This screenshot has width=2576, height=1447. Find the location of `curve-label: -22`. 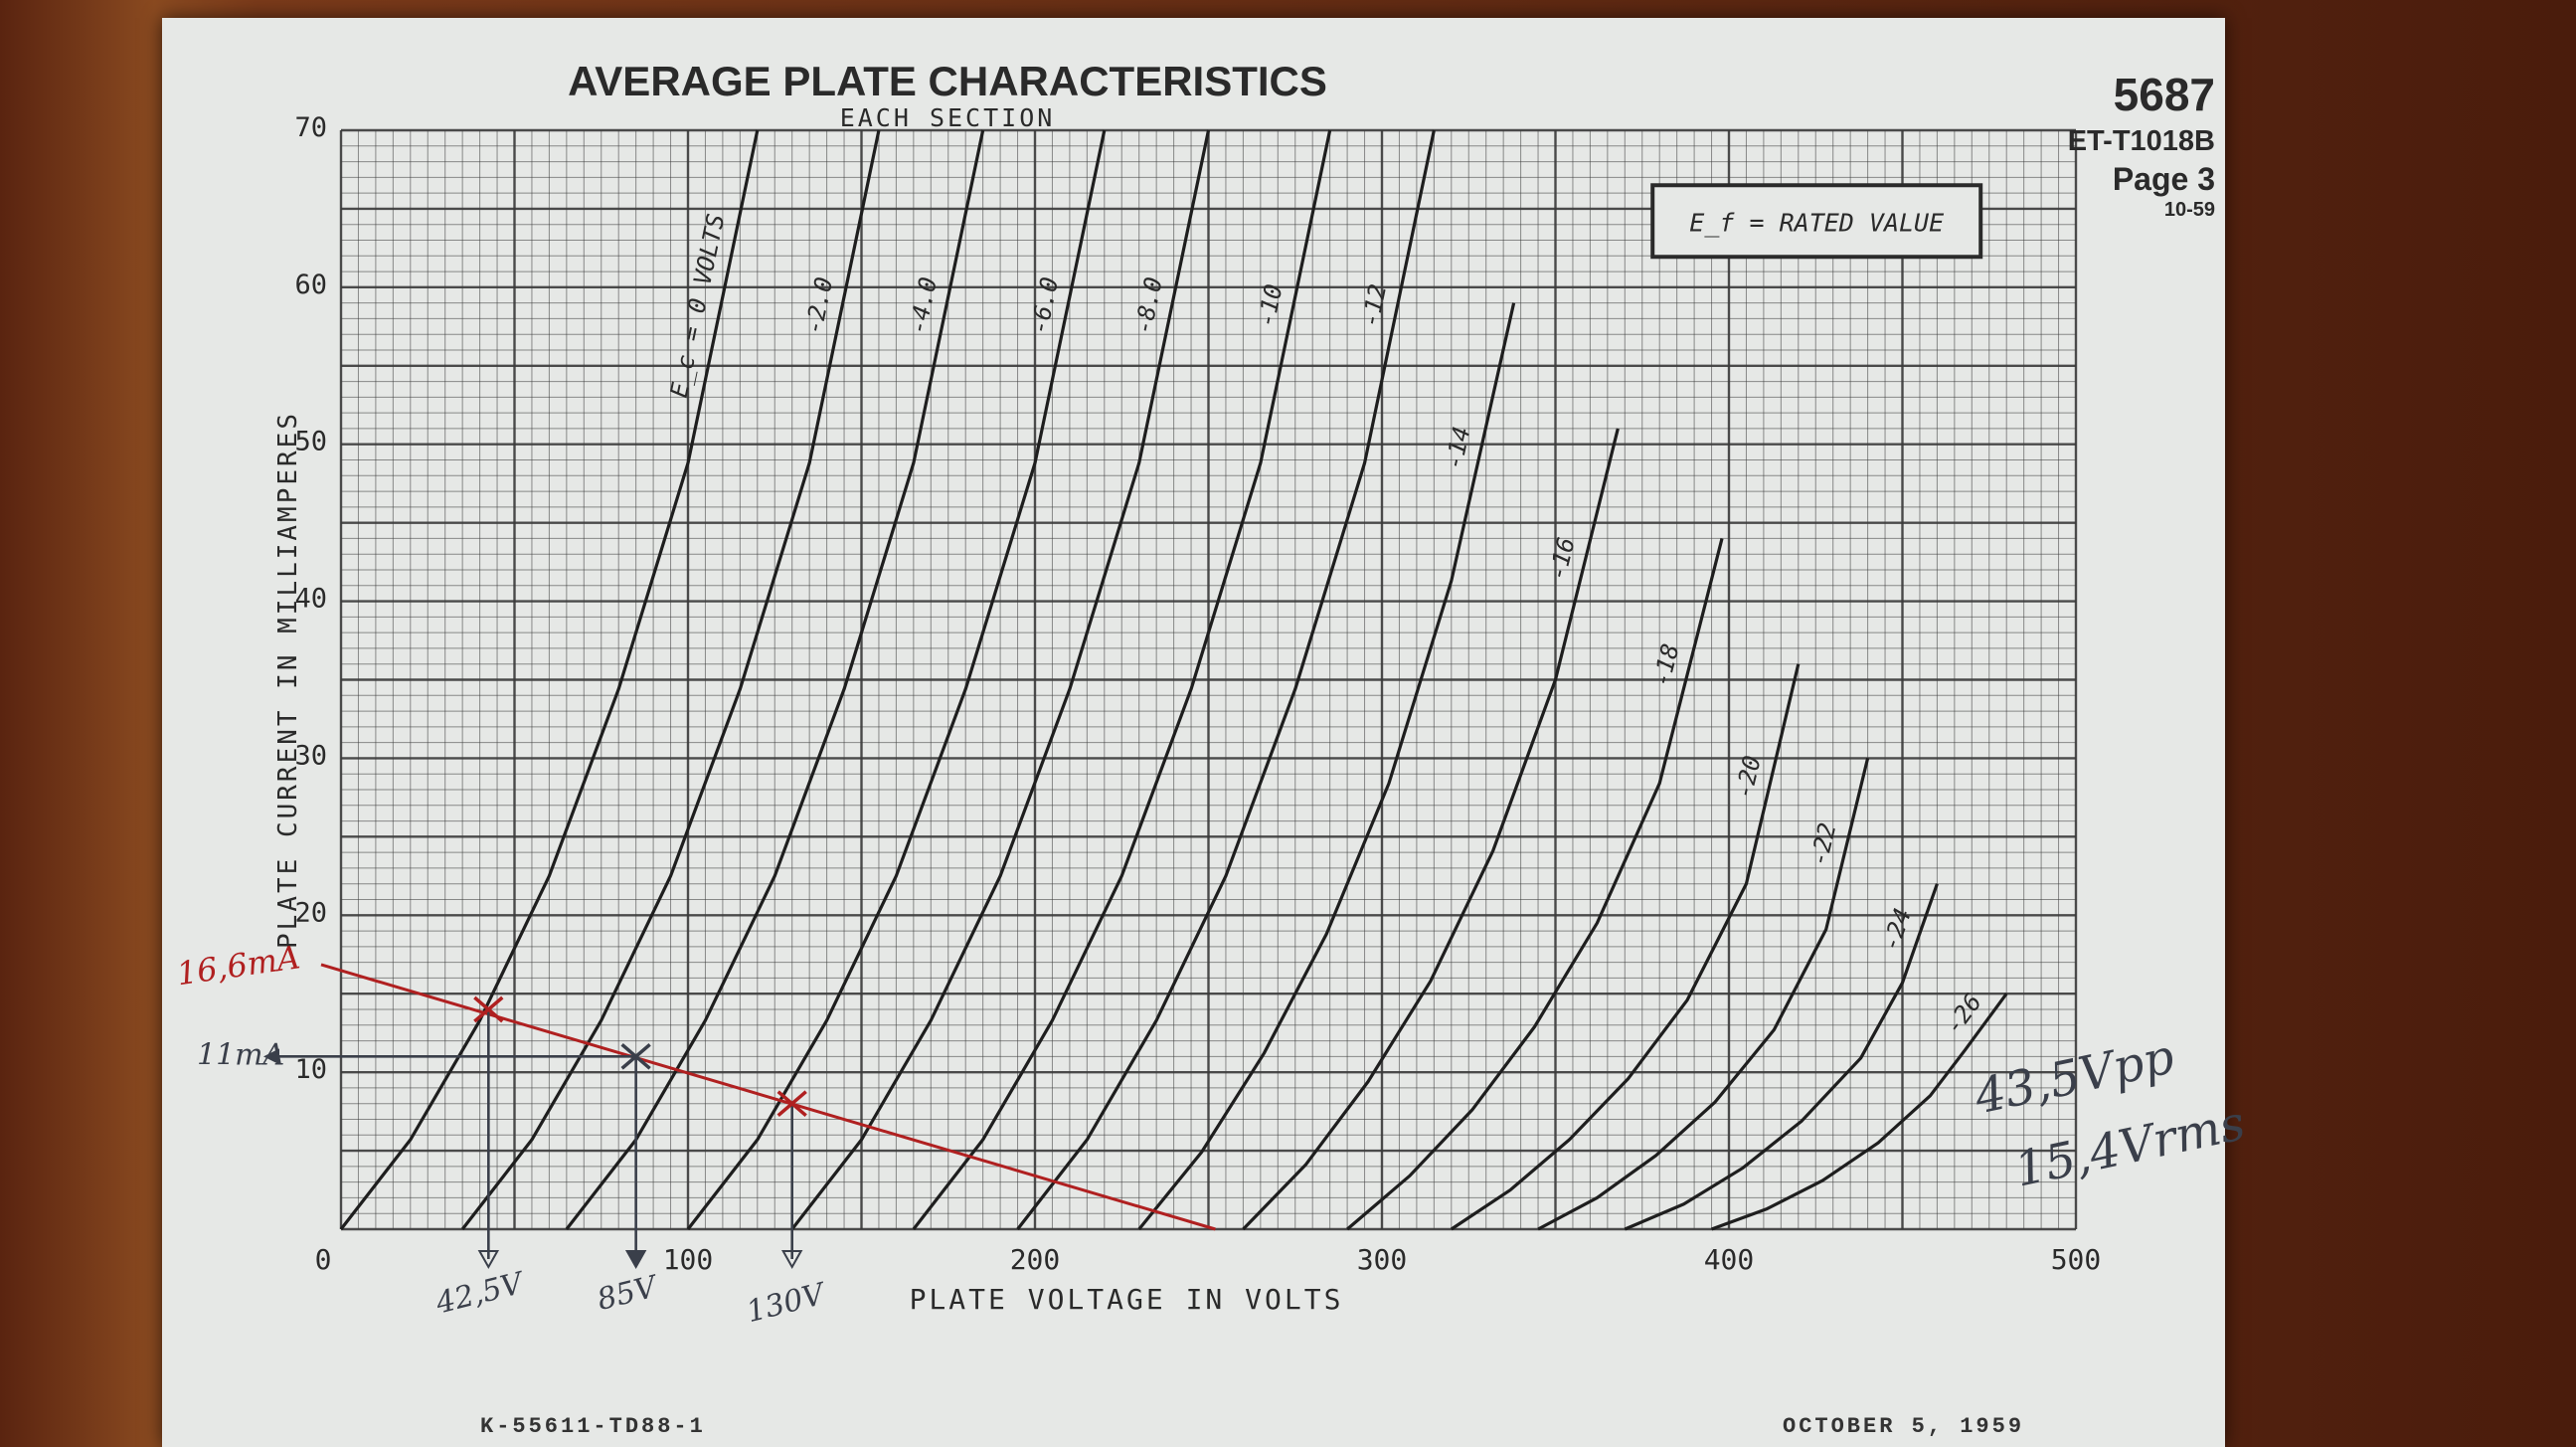

curve-label: -22 is located at coordinates (1822, 845).